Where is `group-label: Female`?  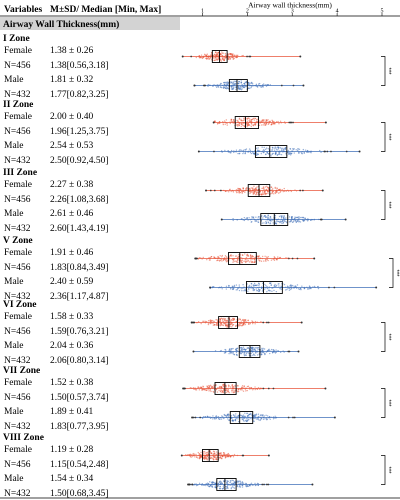 group-label: Female is located at coordinates (18, 51).